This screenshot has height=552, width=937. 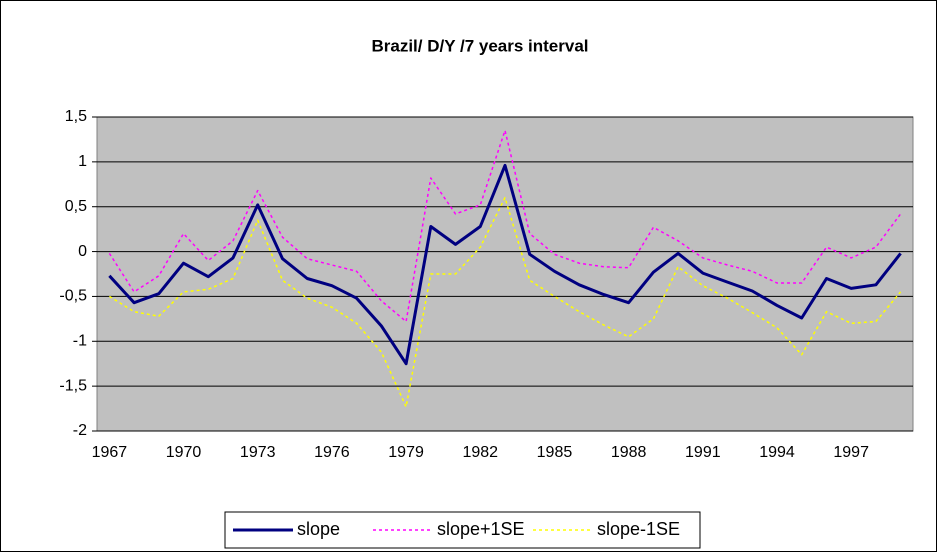 What do you see at coordinates (555, 452) in the screenshot?
I see `x-tick-label: 1985` at bounding box center [555, 452].